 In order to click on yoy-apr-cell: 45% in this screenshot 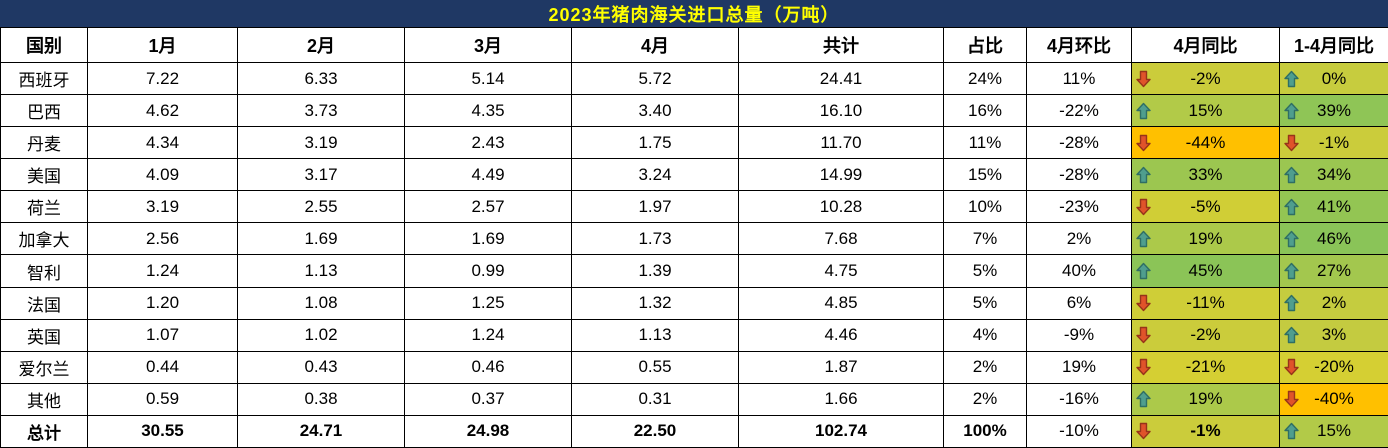, I will do `click(1205, 271)`.